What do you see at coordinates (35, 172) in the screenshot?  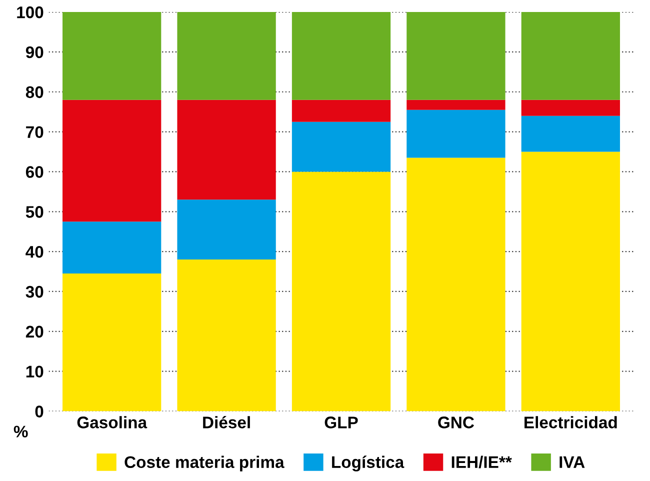 I see `y-tick-label: 60` at bounding box center [35, 172].